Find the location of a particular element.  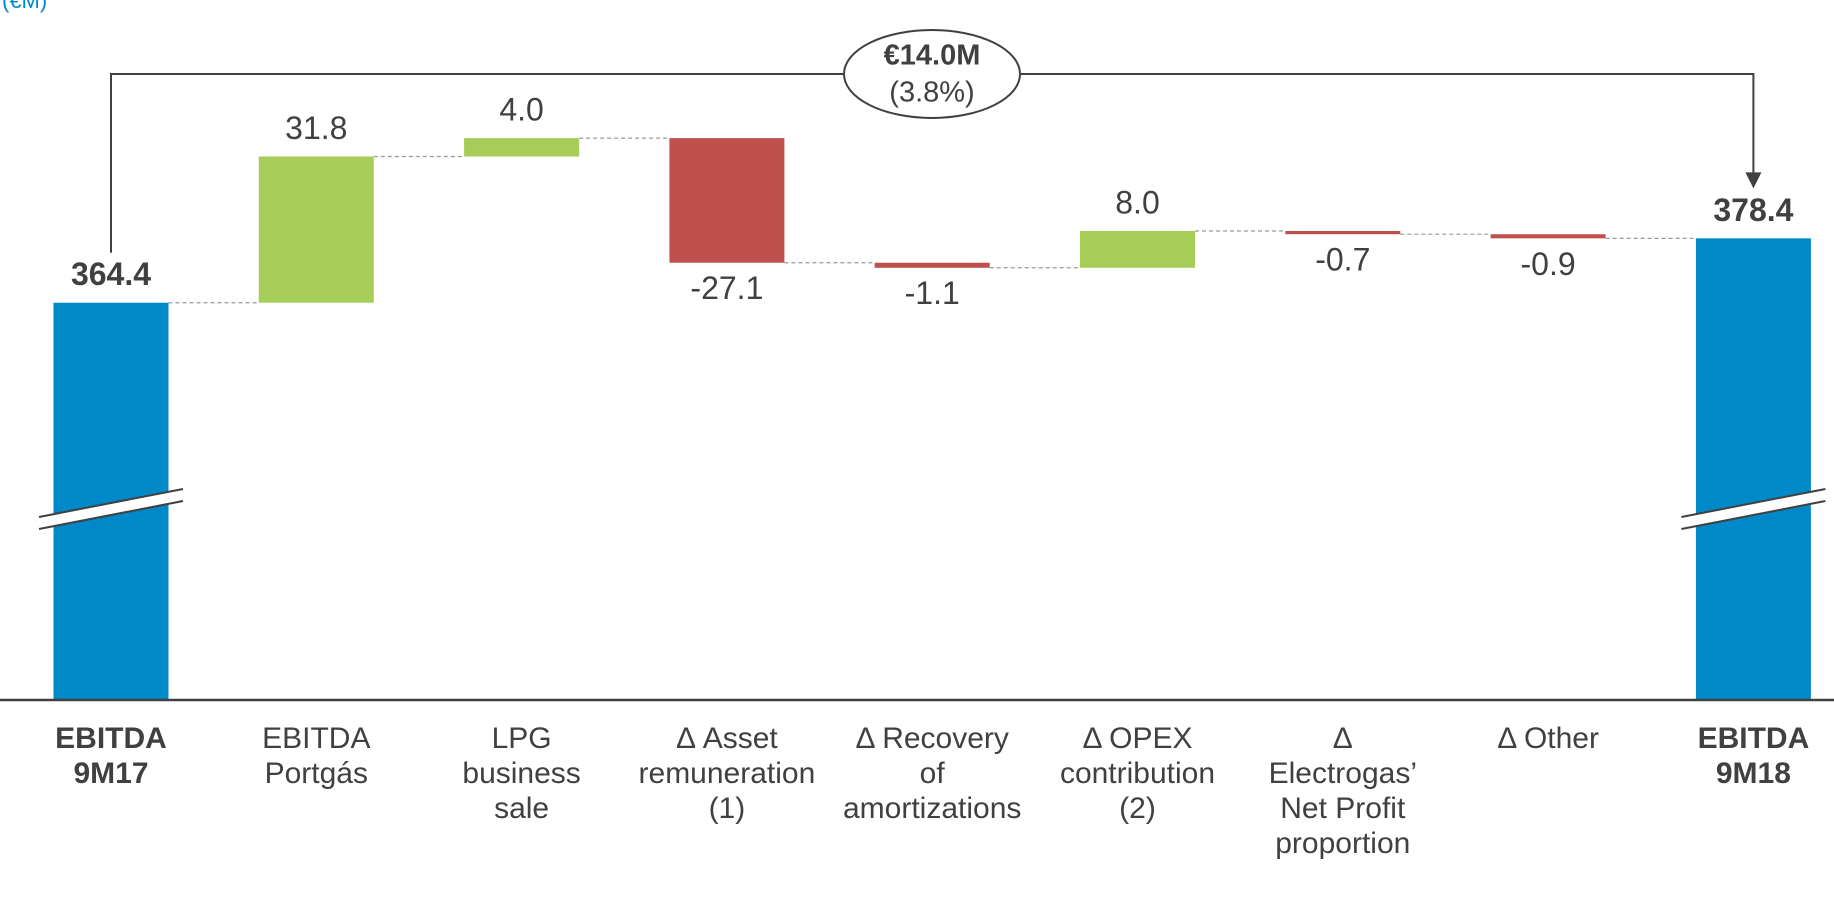

chart-subtitle: (€M) is located at coordinates (24, 6).